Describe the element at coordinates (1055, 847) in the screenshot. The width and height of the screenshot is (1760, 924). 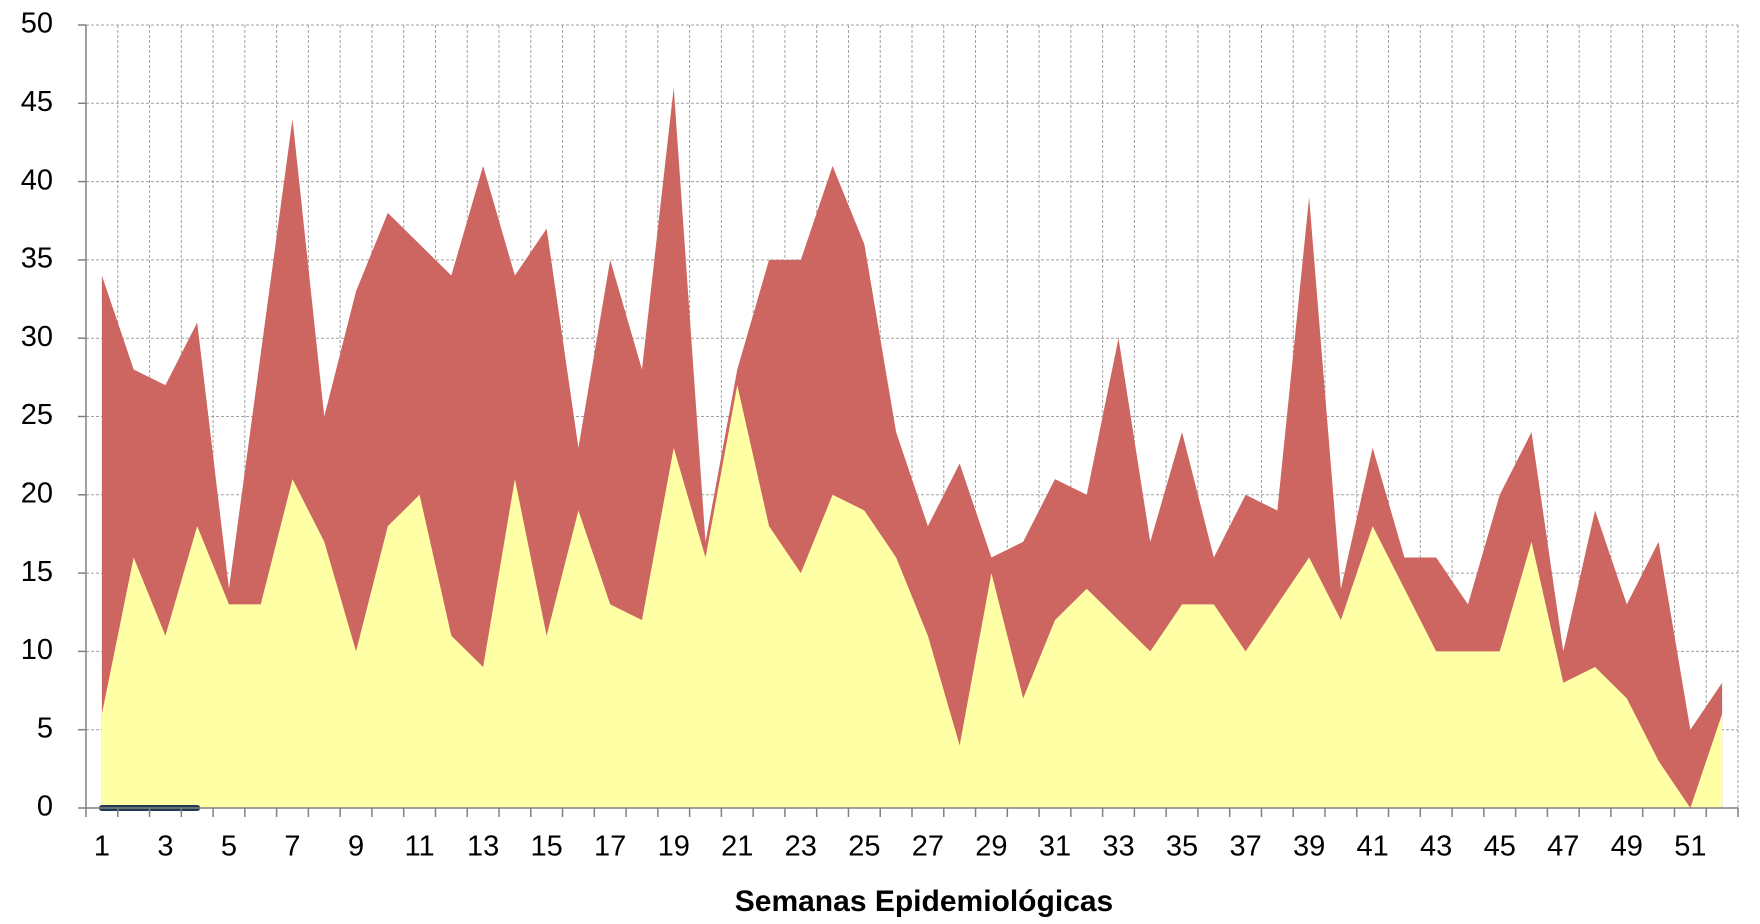
I see `x-tick-label: 31` at that location.